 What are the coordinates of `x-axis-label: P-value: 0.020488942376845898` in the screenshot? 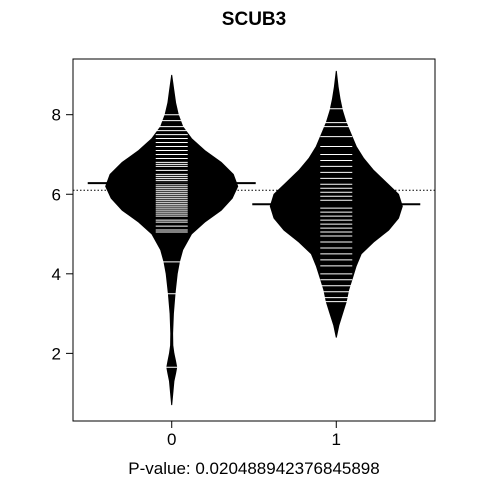 It's located at (253, 468).